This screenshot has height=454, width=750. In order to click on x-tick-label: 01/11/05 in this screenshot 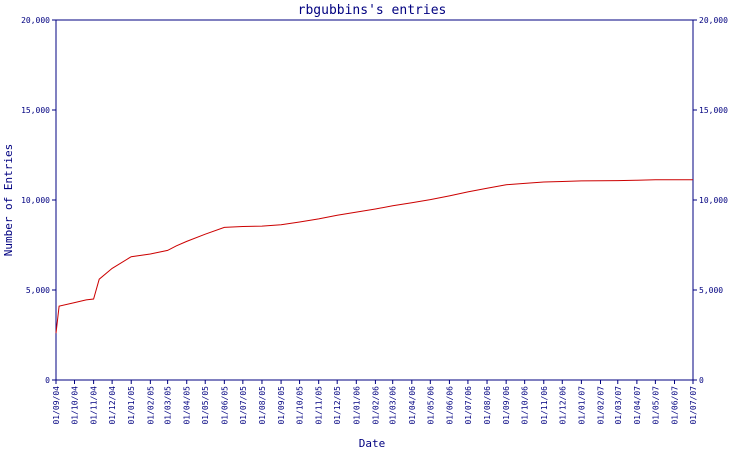, I will do `click(319, 405)`.